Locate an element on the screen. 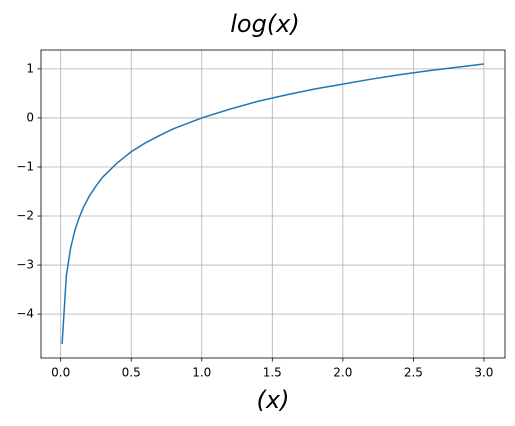 The width and height of the screenshot is (515, 426). x-tick-label: 1.5 is located at coordinates (272, 373).